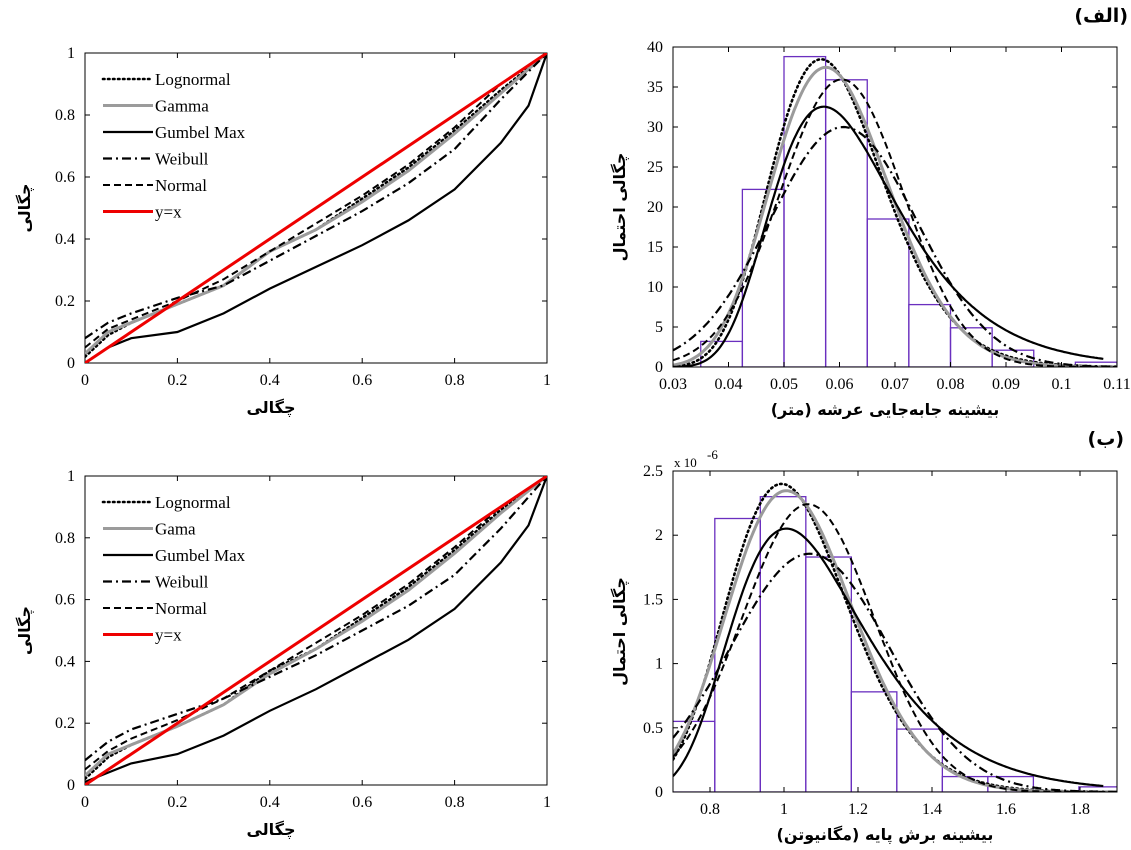 This screenshot has width=1131, height=850. What do you see at coordinates (659, 535) in the screenshot?
I see `y-tick-label: 2` at bounding box center [659, 535].